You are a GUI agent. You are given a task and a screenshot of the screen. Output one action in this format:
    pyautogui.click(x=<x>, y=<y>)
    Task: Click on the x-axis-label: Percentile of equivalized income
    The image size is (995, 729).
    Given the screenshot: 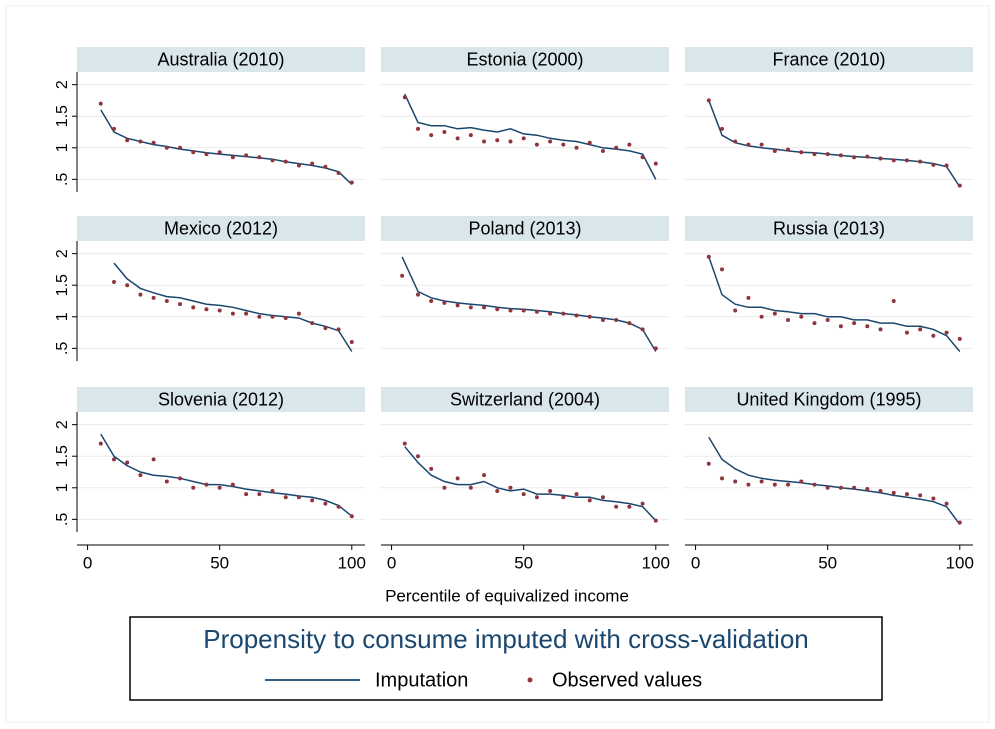 What is the action you would take?
    pyautogui.click(x=507, y=595)
    